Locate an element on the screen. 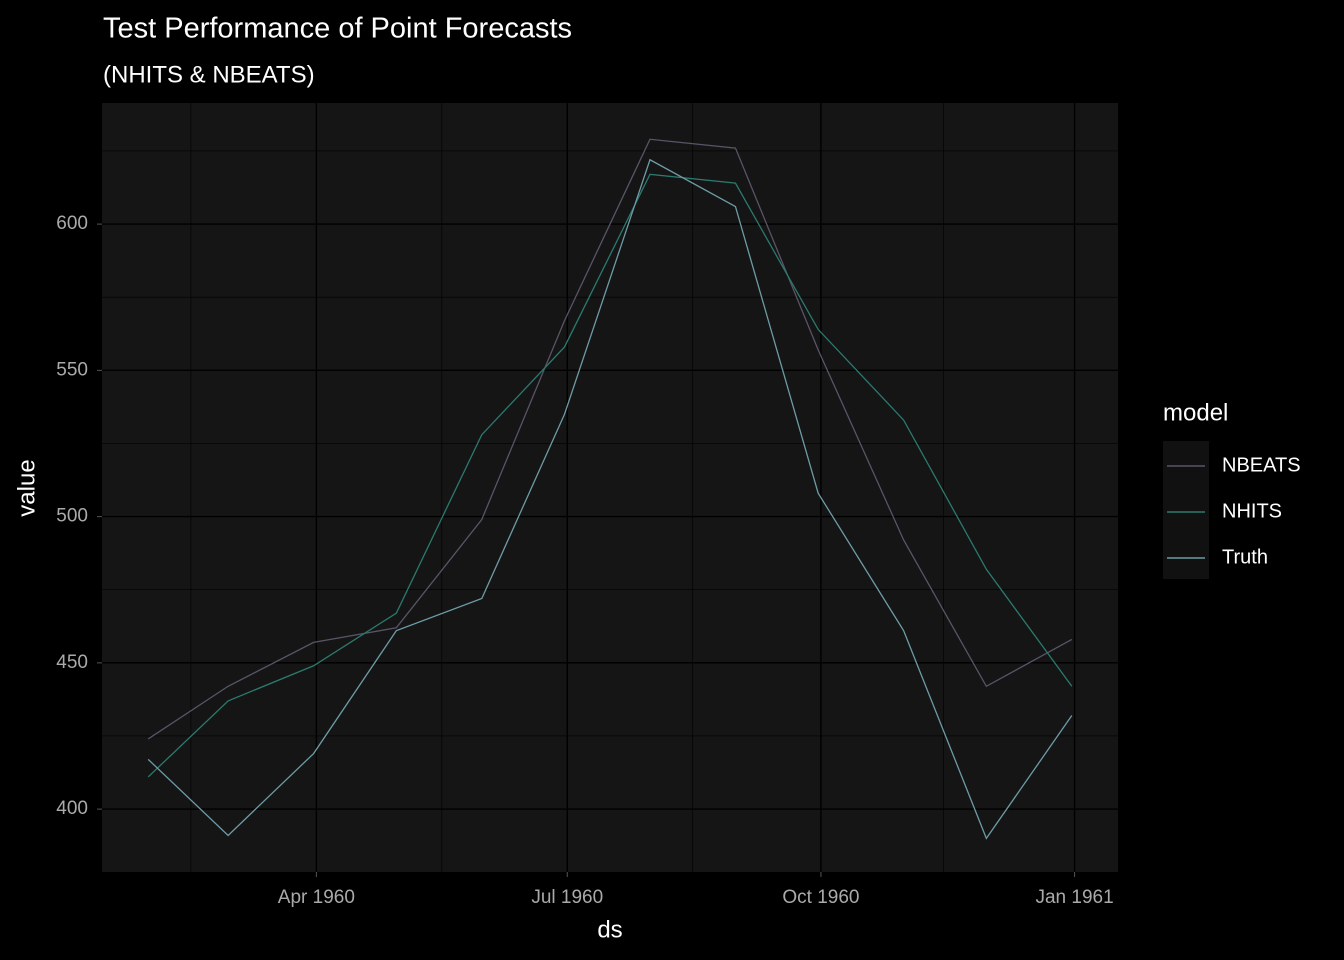 The image size is (1344, 960). legend-label: Truth is located at coordinates (1245, 557).